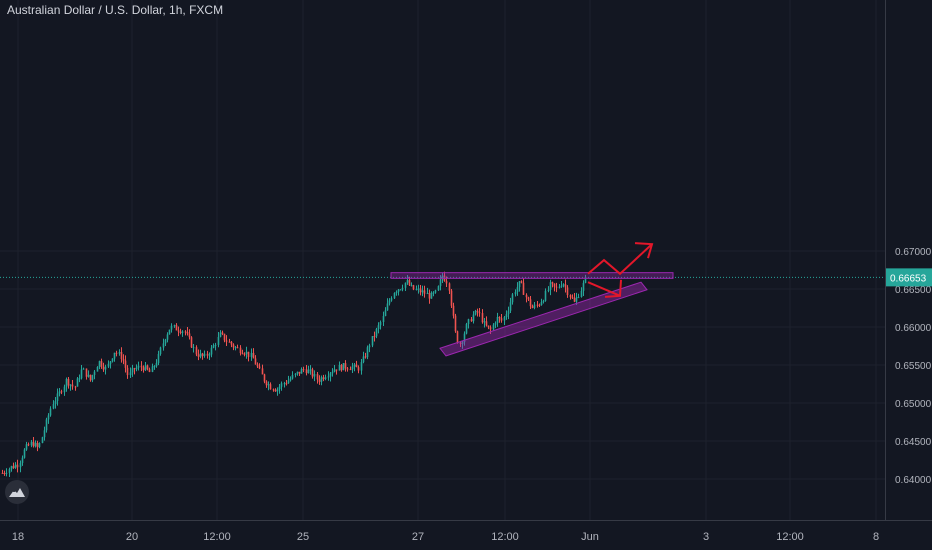  What do you see at coordinates (505, 537) in the screenshot?
I see `time-tick-label: 12:00` at bounding box center [505, 537].